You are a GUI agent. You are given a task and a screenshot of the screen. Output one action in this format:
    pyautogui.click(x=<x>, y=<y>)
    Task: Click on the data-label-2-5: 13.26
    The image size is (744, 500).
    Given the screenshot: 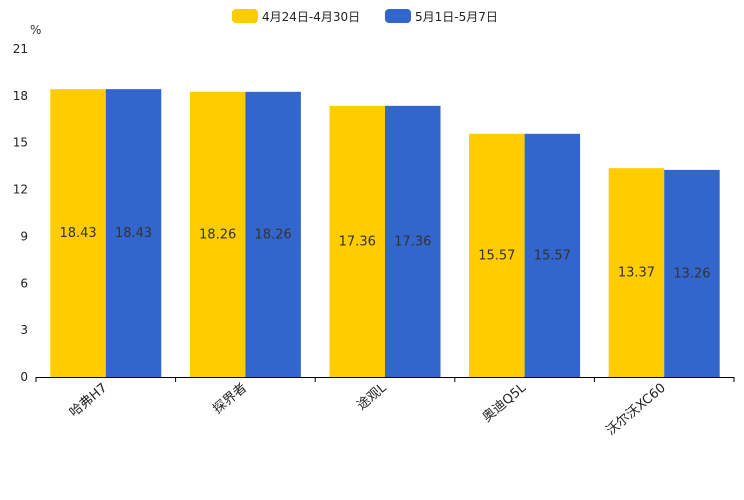 What is the action you would take?
    pyautogui.click(x=691, y=273)
    